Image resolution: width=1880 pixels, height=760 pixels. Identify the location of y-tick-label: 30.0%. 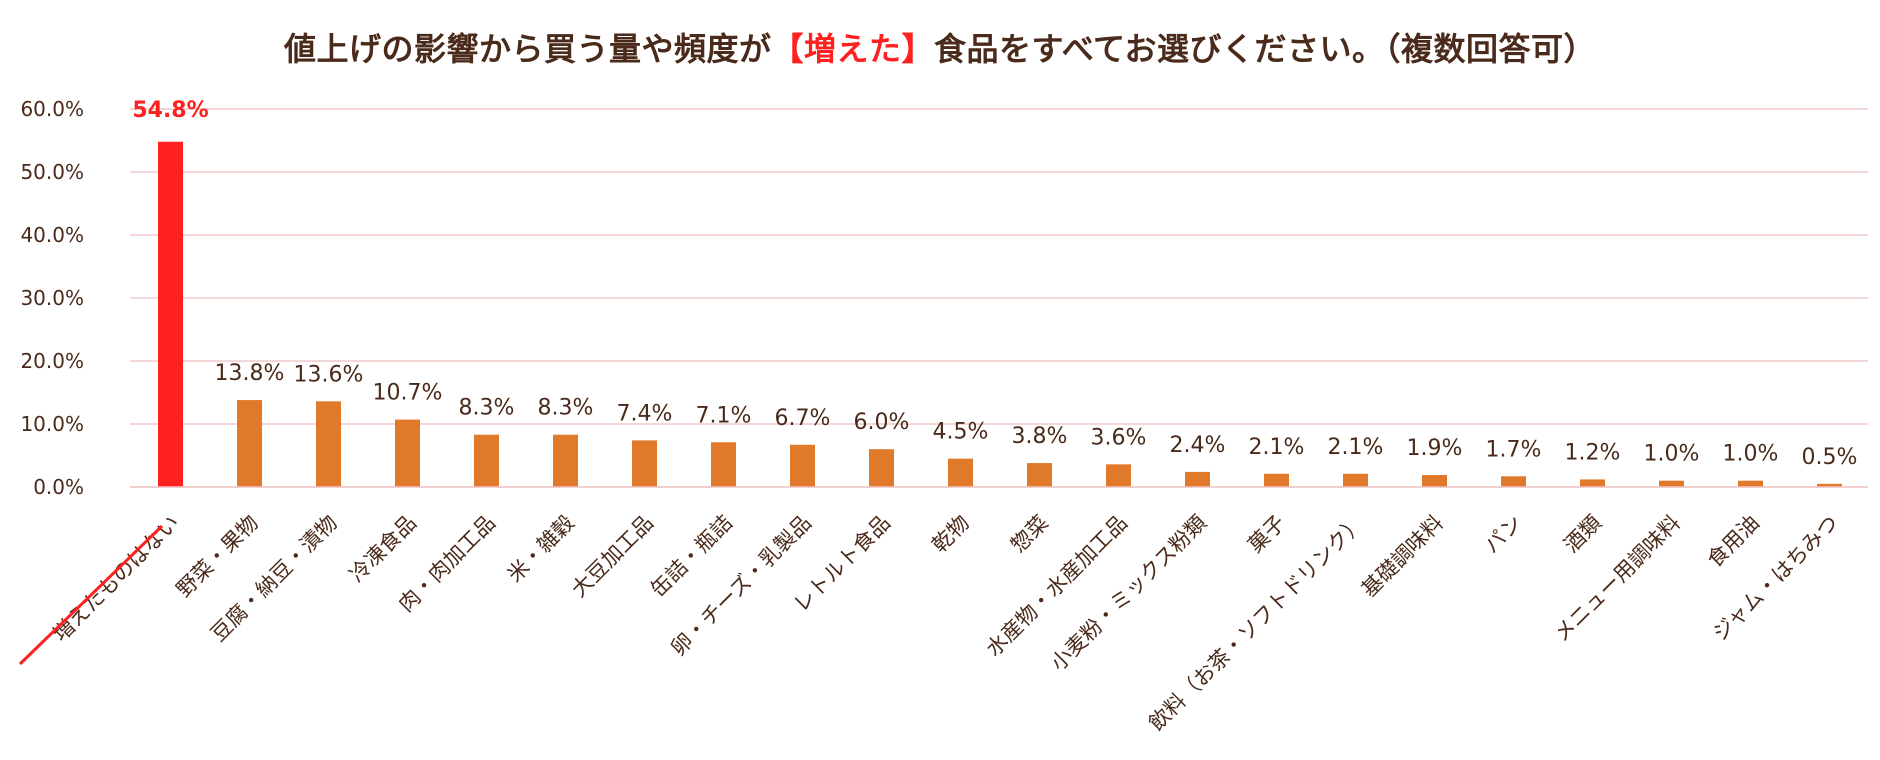
(52, 298).